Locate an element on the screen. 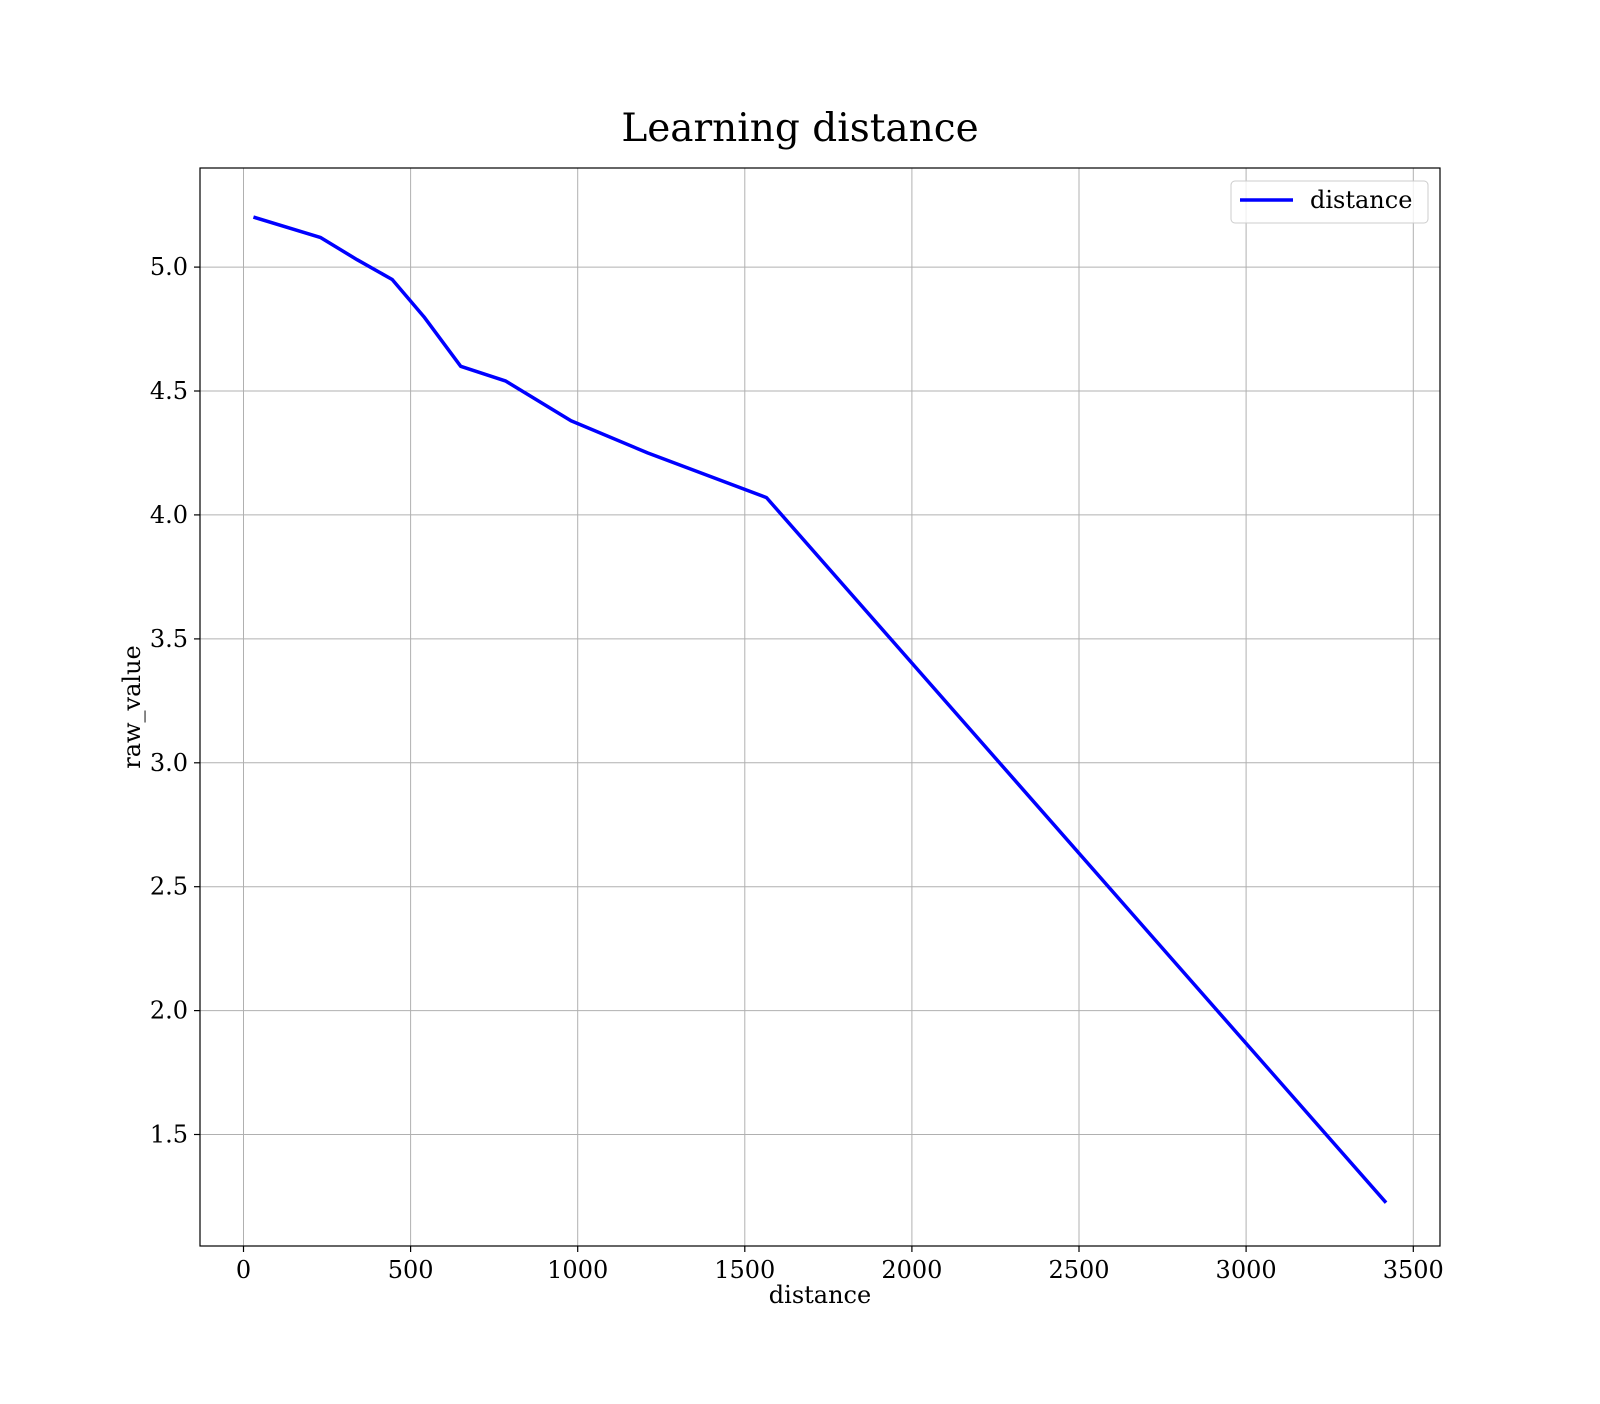  x-tick-label: 3500 is located at coordinates (1413, 1270).